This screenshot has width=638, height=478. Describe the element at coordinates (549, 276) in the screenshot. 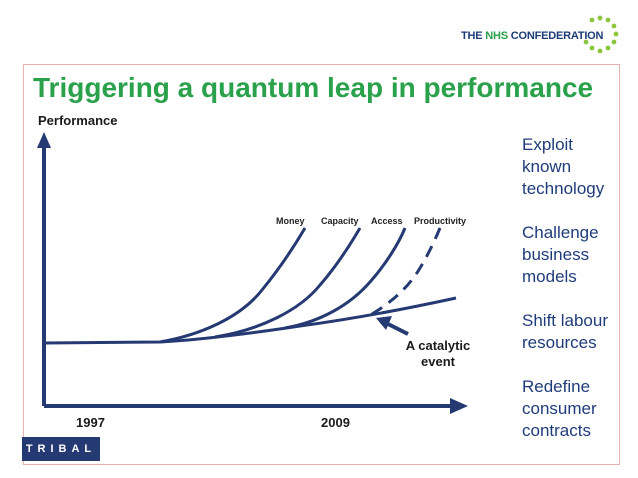

I see `list-item-line: models` at that location.